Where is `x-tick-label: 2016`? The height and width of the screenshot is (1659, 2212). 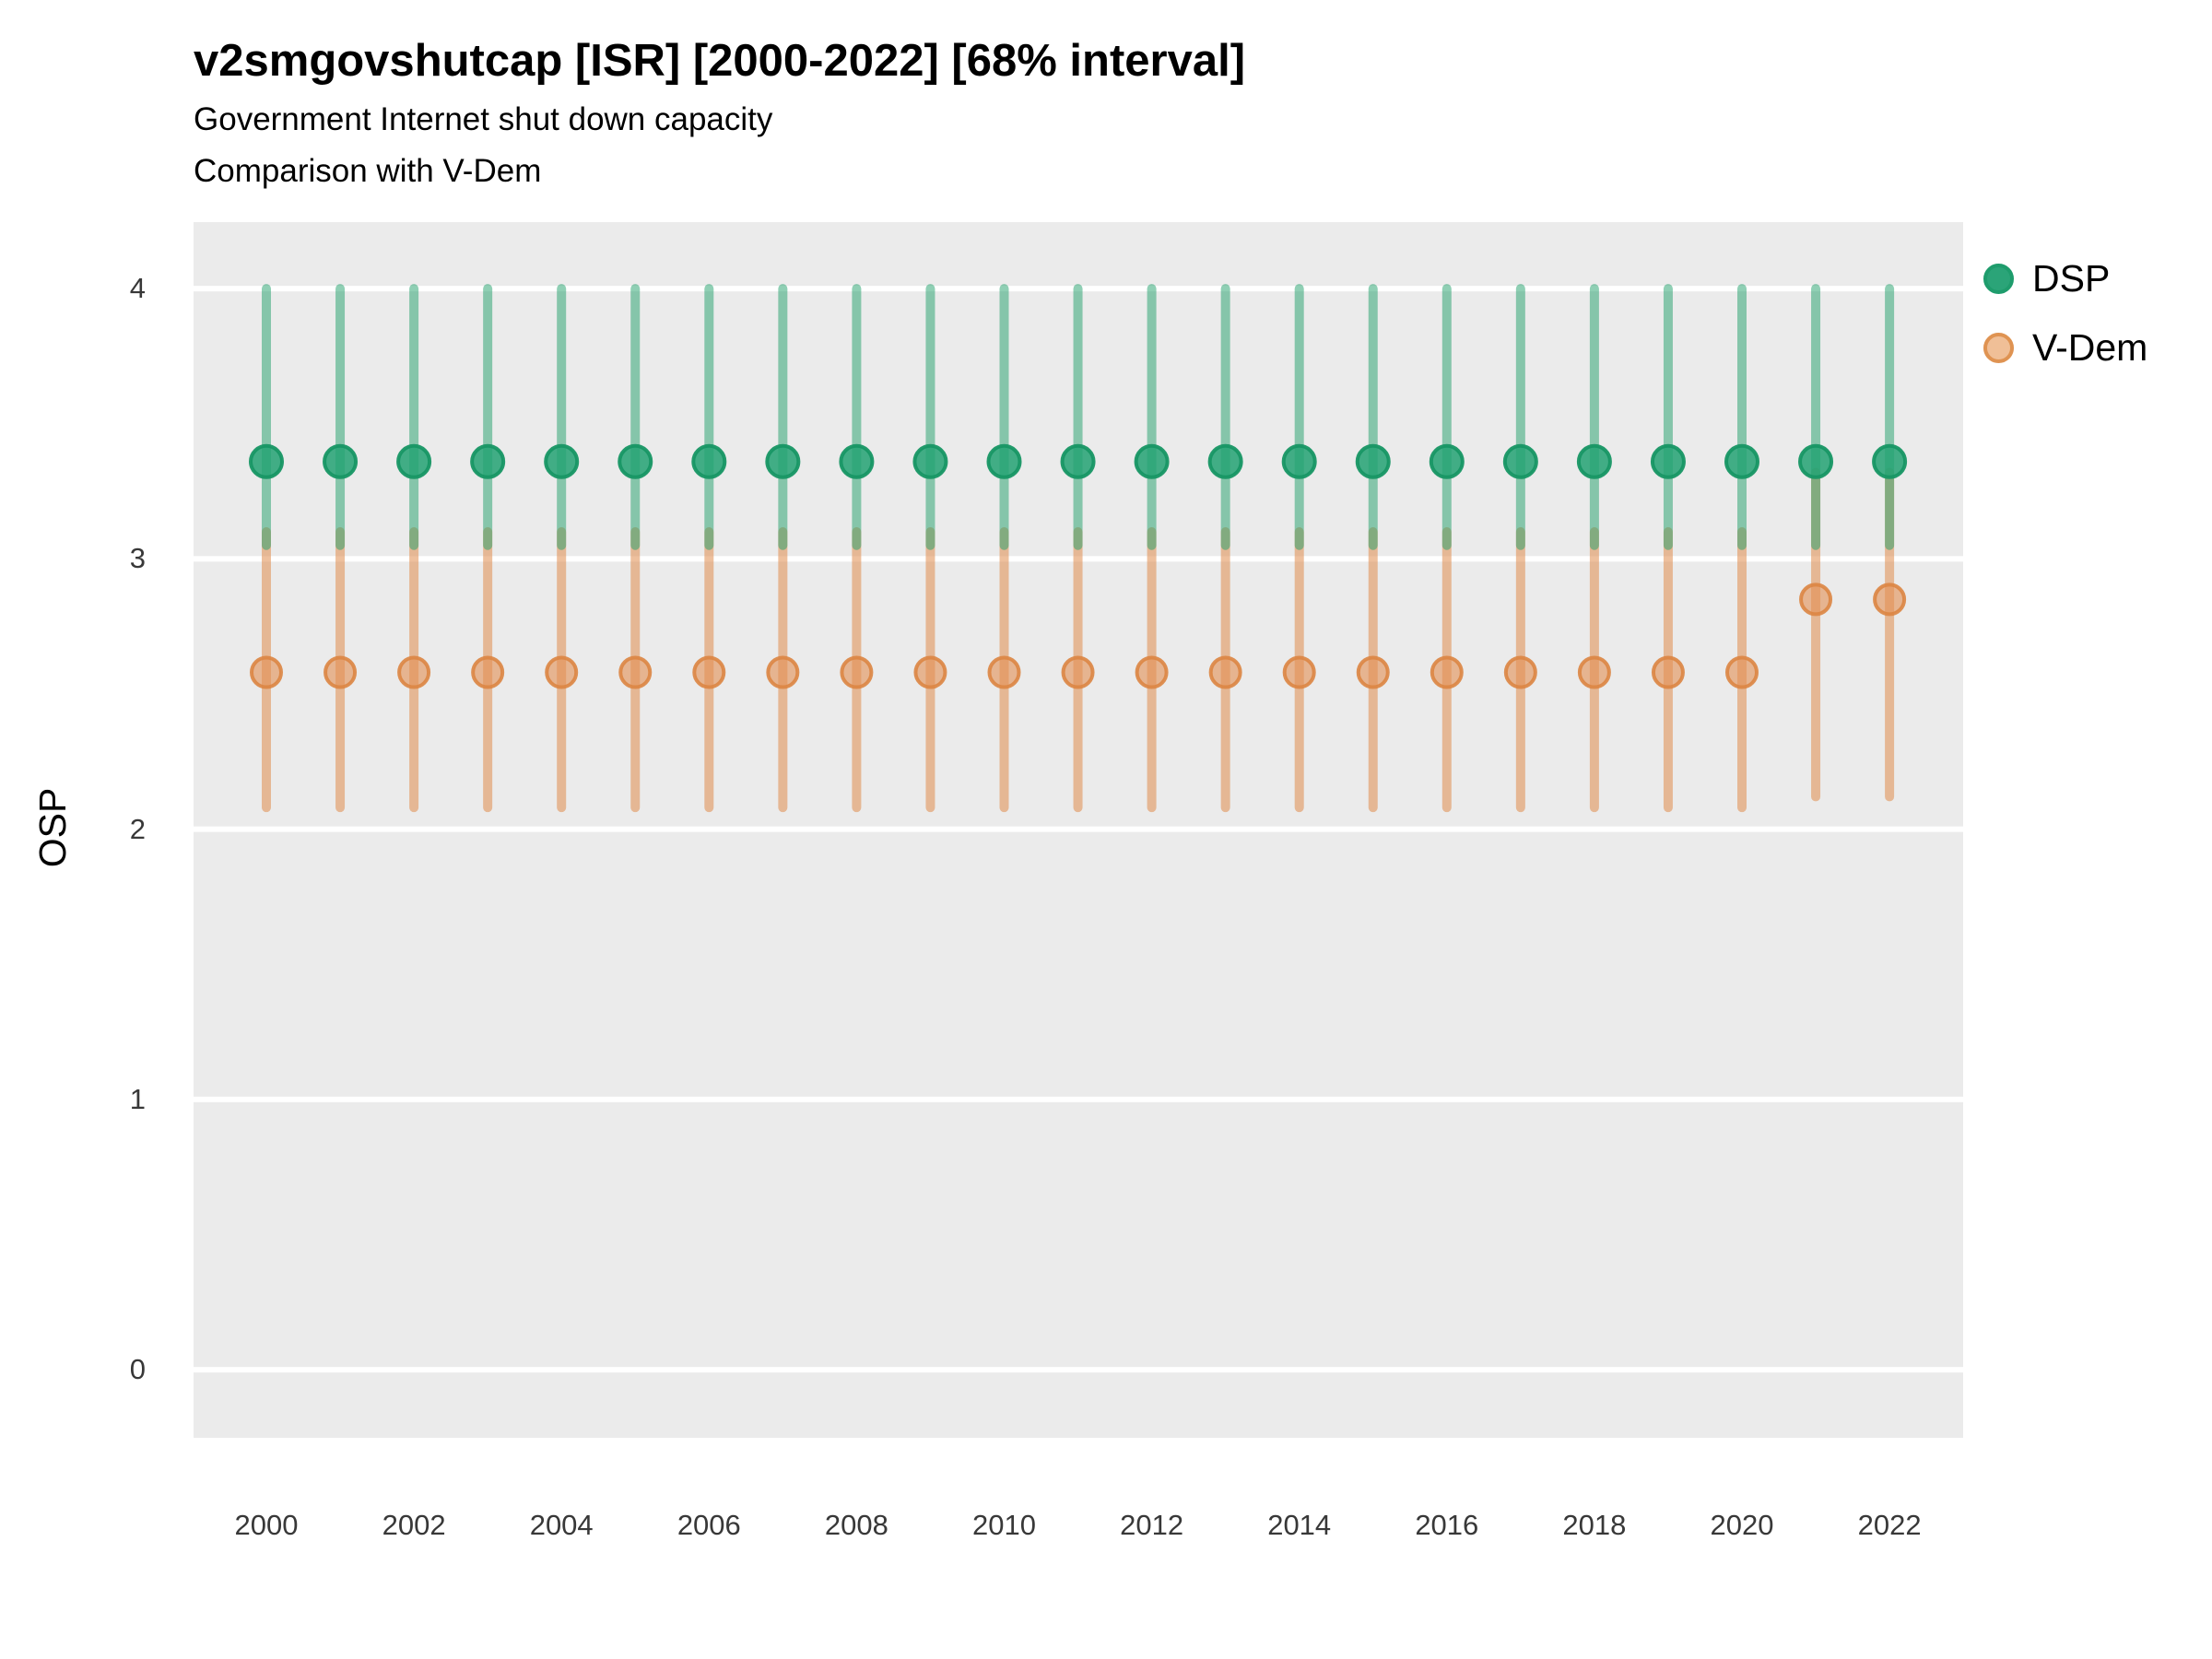
x-tick-label: 2016 is located at coordinates (1447, 1525).